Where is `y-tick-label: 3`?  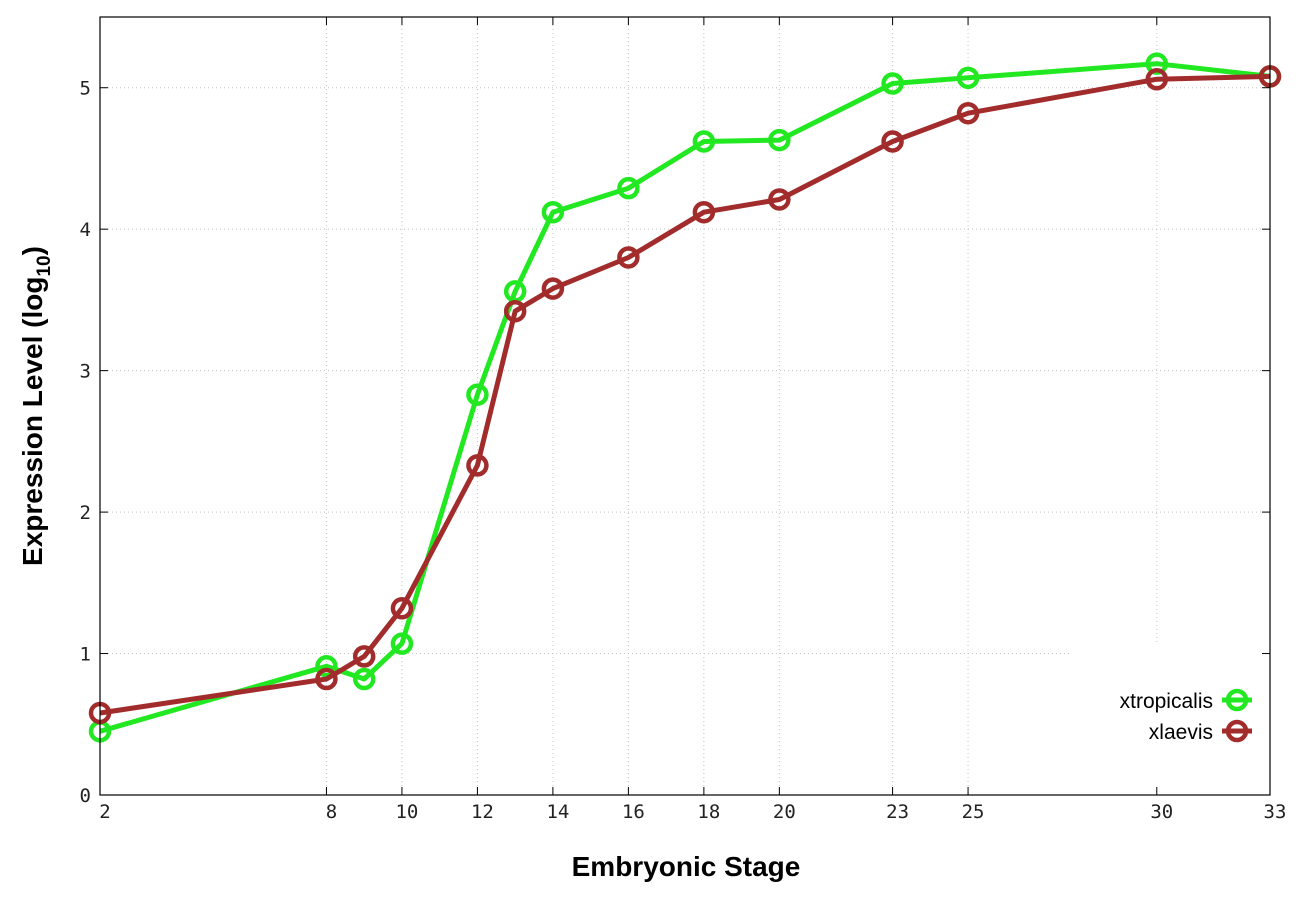
y-tick-label: 3 is located at coordinates (85, 372).